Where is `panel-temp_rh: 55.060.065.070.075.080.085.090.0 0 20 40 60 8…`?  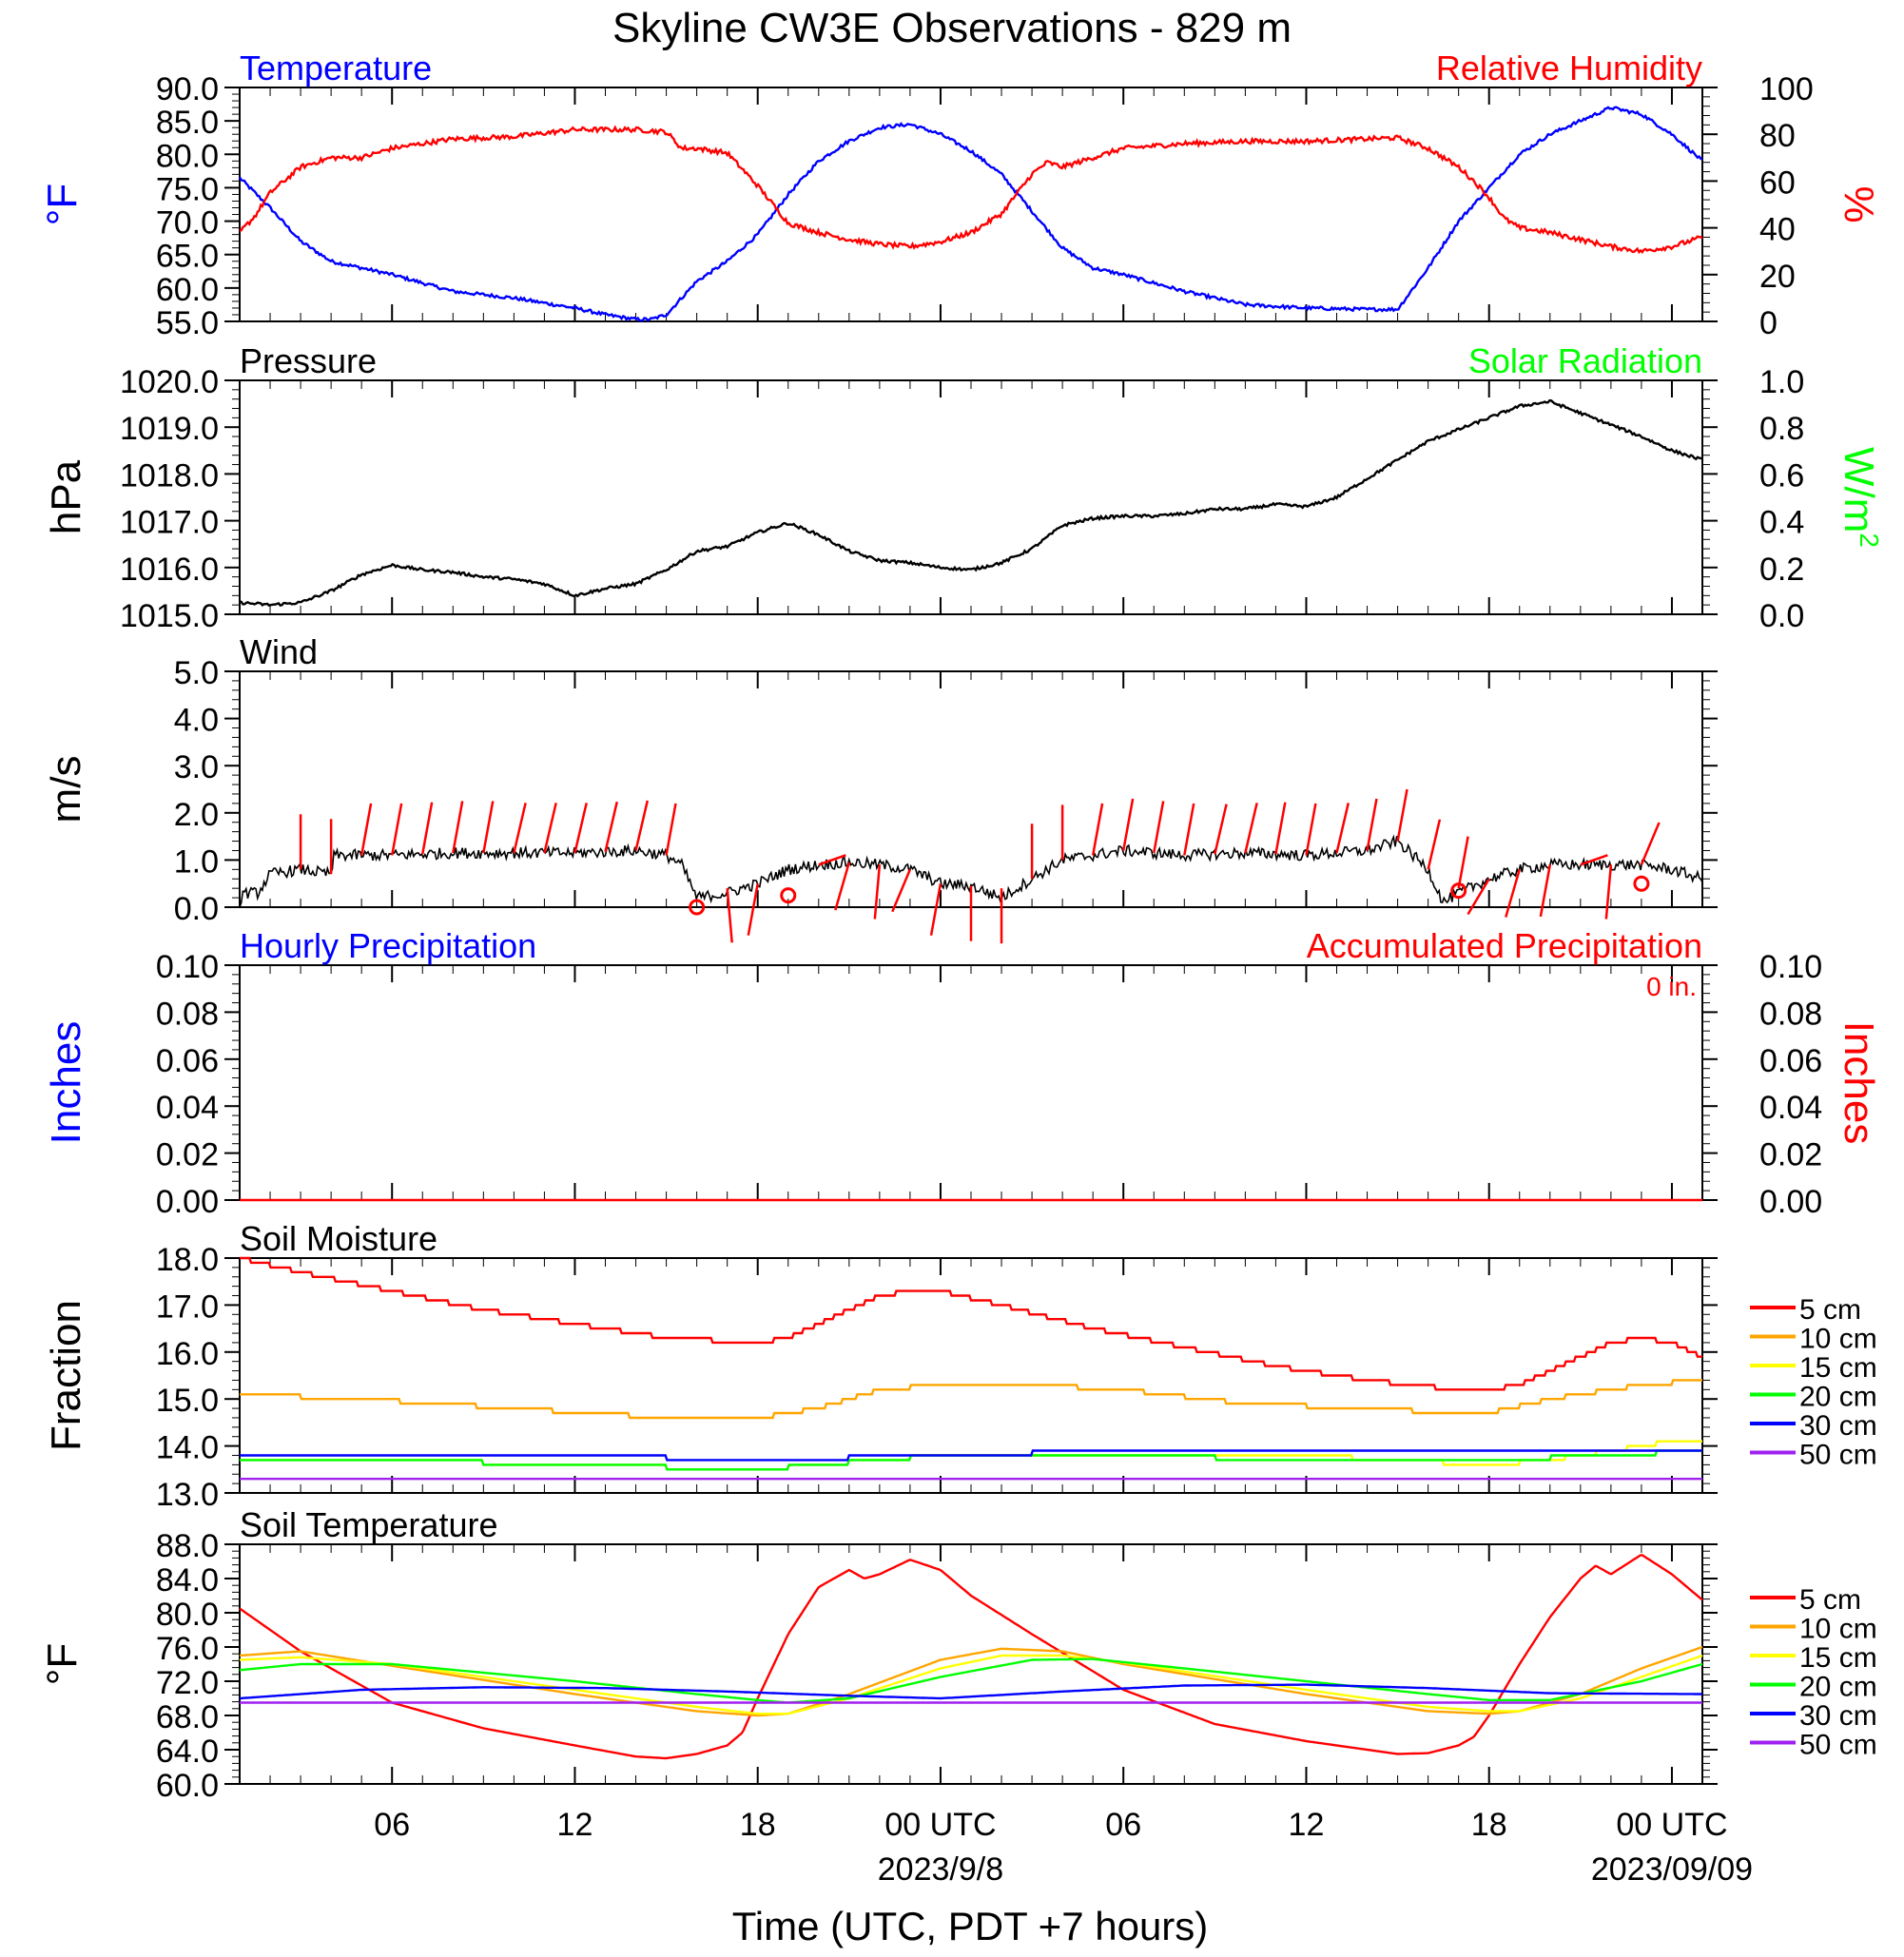 panel-temp_rh: 55.060.065.070.075.080.085.090.0 0 20 40 60 8… is located at coordinates (960, 194).